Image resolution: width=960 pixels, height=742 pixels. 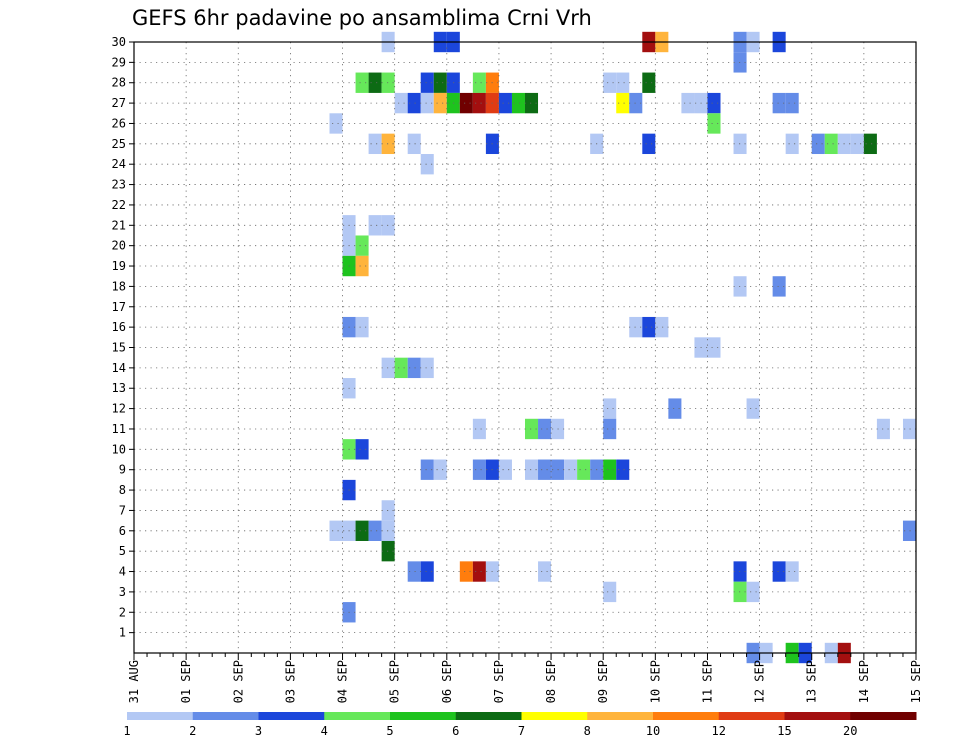 What do you see at coordinates (362, 18) in the screenshot?
I see `chart-title: GEFS 6hr padavine po ansamblima Crni Vrh` at bounding box center [362, 18].